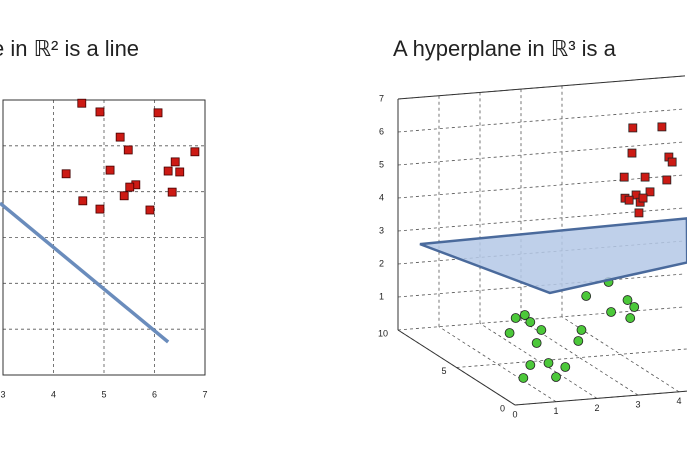 The width and height of the screenshot is (687, 455). What do you see at coordinates (381, 263) in the screenshot?
I see `z-tick-label: 2` at bounding box center [381, 263].